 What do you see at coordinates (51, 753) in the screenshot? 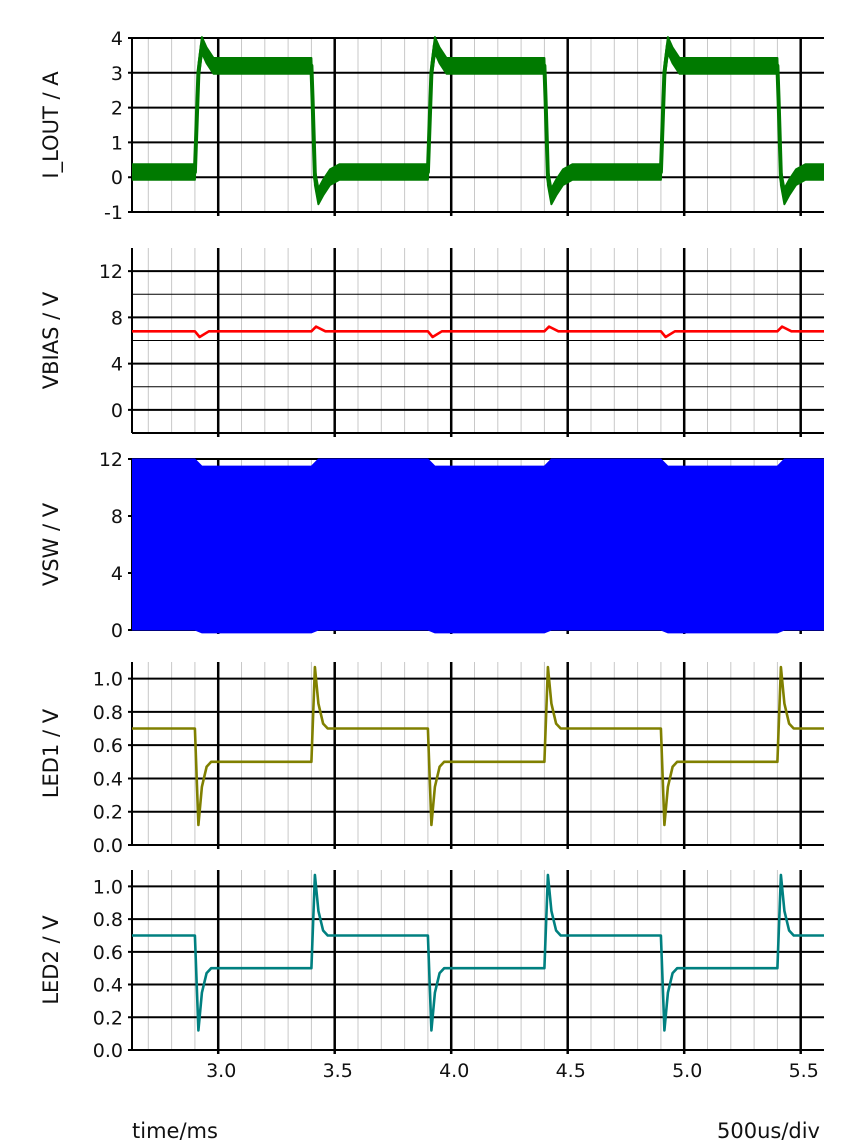
I see `y-axis-label: LED1 / V` at bounding box center [51, 753].